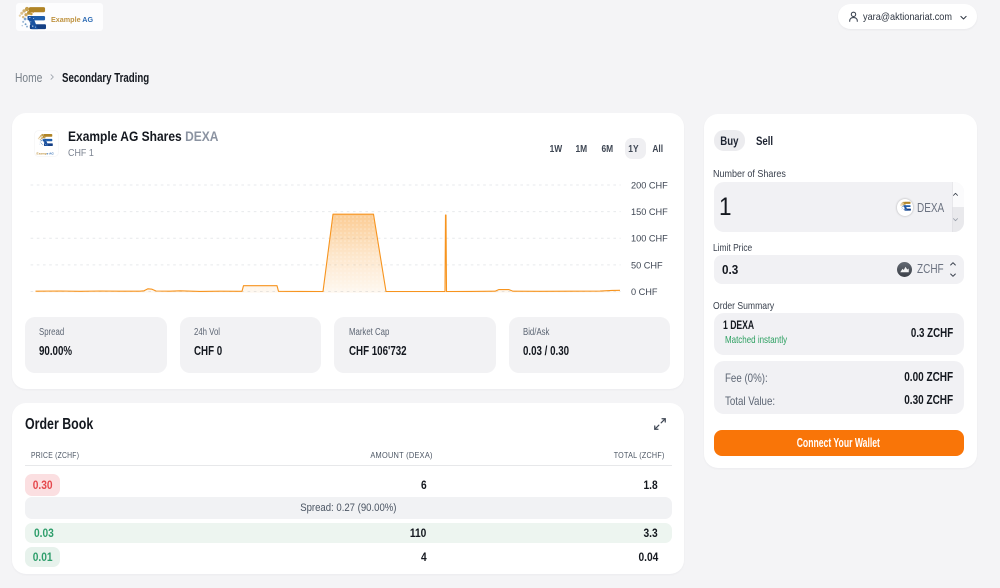 The width and height of the screenshot is (1000, 588). What do you see at coordinates (644, 292) in the screenshot?
I see `svg-text: 0 CHF` at bounding box center [644, 292].